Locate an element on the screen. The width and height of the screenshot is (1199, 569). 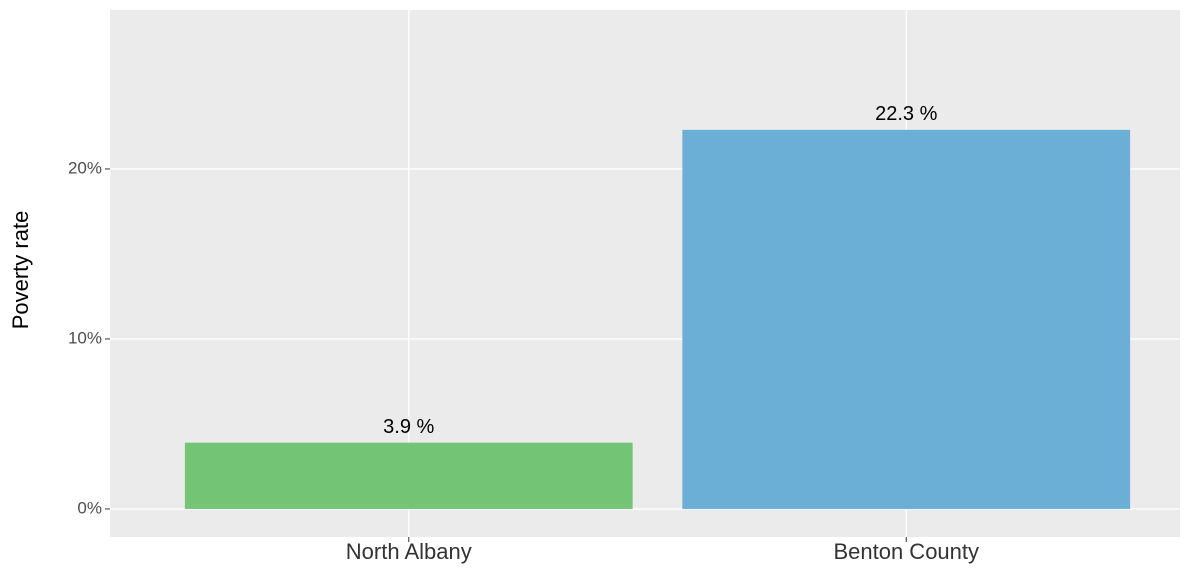
data-label: 22.3 % is located at coordinates (906, 114).